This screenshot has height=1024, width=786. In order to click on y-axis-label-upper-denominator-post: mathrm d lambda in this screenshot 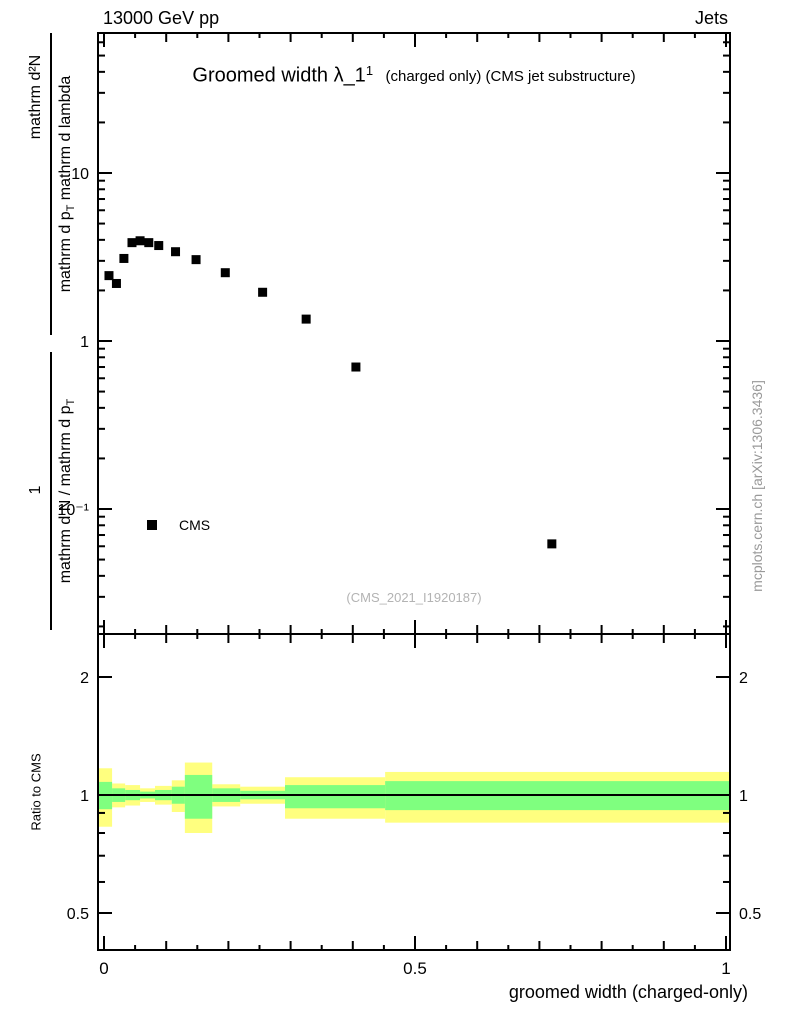, I will do `click(65, 140)`.